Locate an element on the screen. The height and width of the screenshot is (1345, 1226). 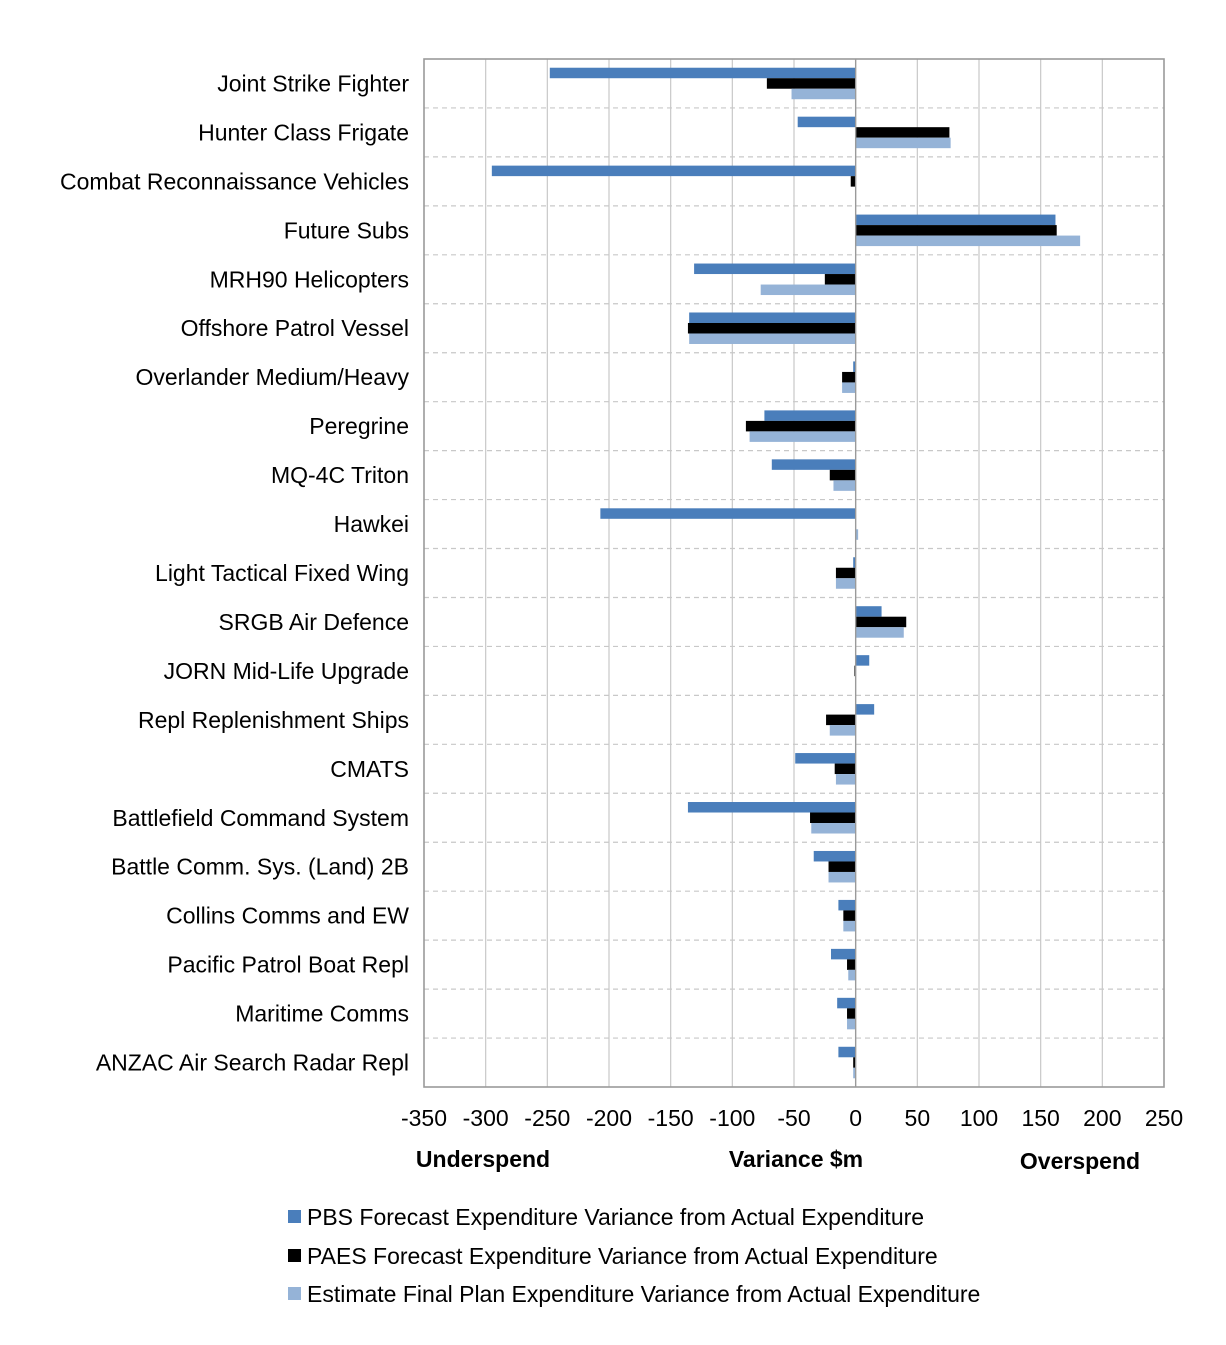
category-label: Hunter Class Frigate is located at coordinates (303, 132).